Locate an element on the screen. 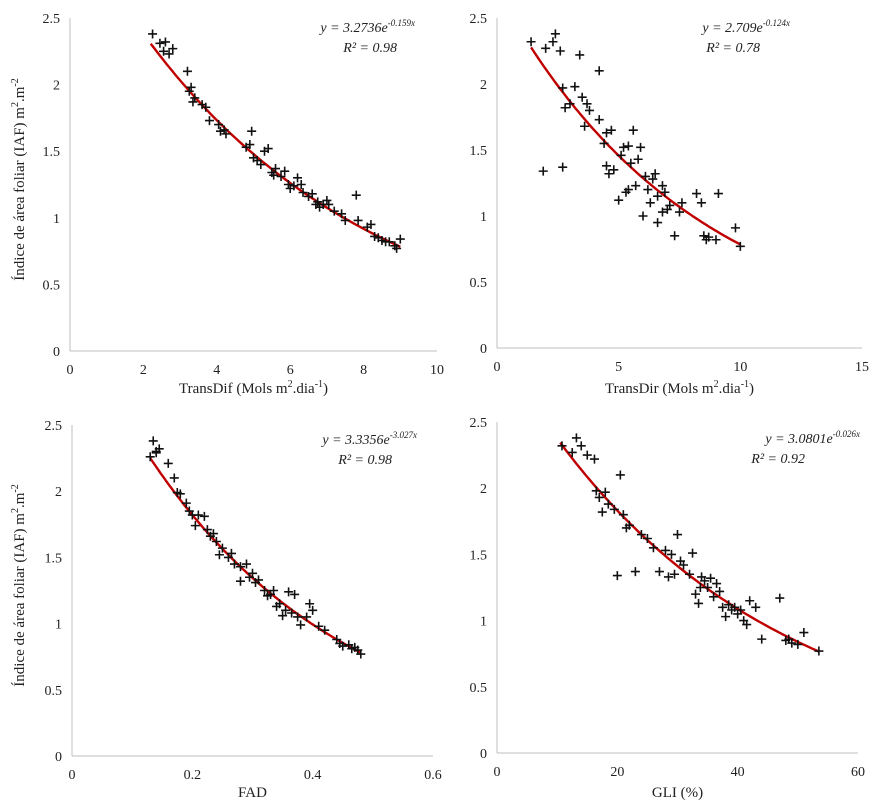  x-tick-label: 2 is located at coordinates (143, 370).